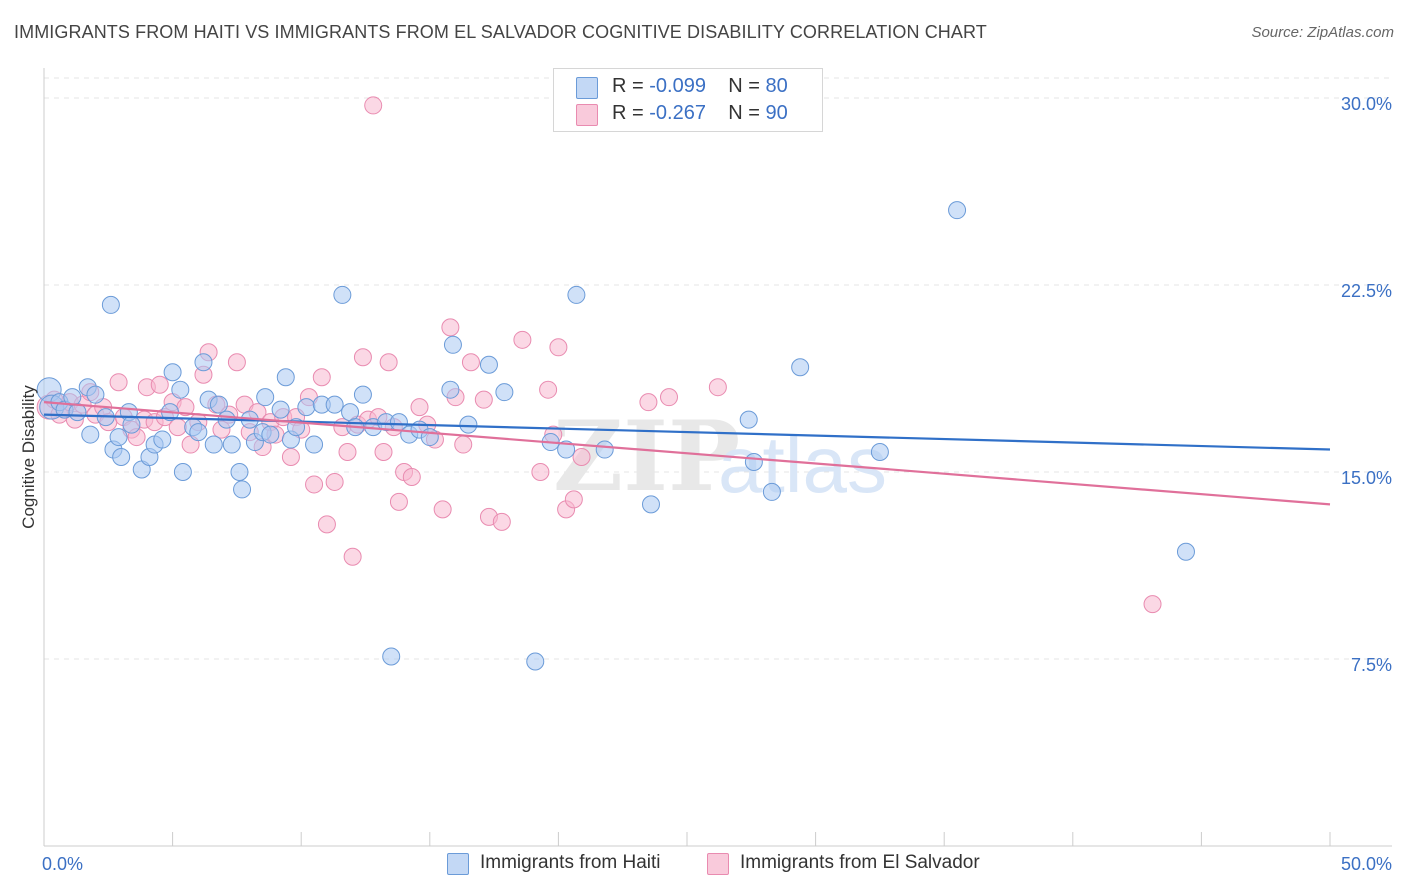  Describe the element at coordinates (1366, 478) in the screenshot. I see `y-tick-label-1: 15.0%` at that location.